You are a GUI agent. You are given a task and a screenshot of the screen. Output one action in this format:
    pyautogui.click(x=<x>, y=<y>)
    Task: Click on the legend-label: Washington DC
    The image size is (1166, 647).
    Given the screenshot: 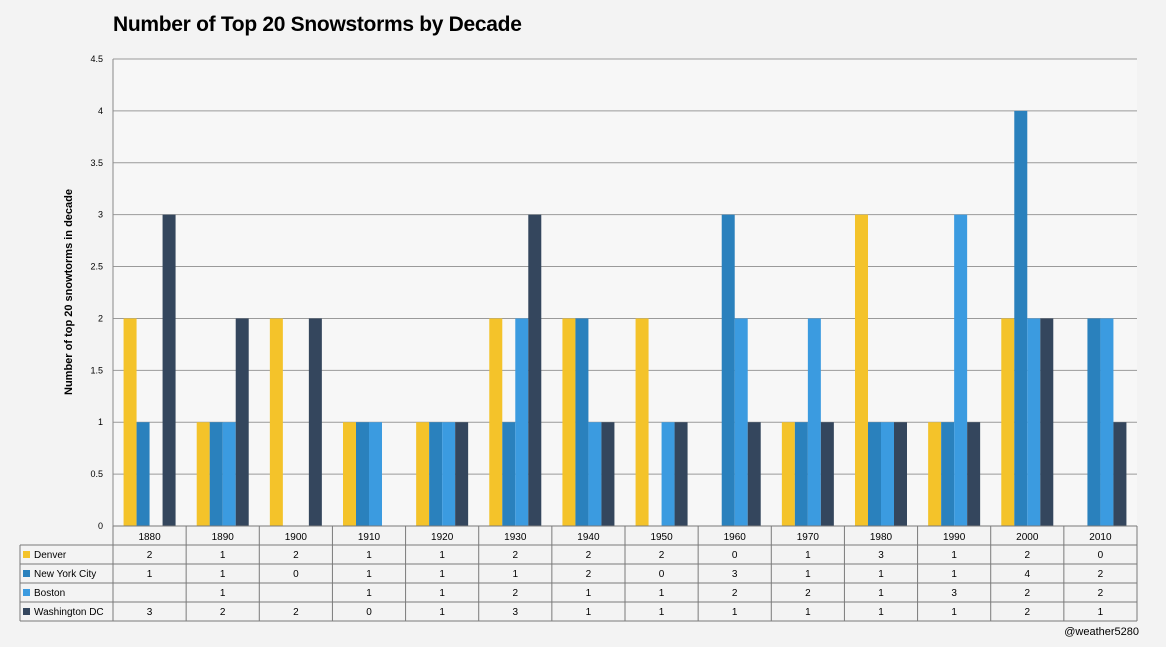 What is the action you would take?
    pyautogui.click(x=69, y=612)
    